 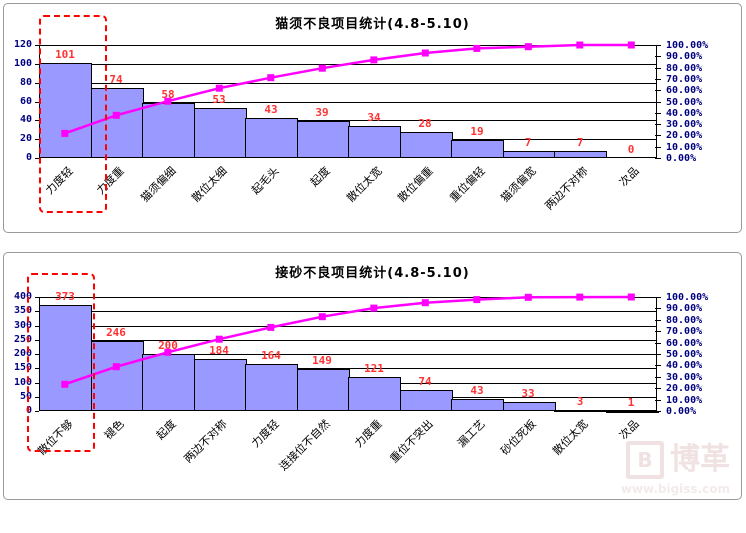 What do you see at coordinates (687, 297) in the screenshot?
I see `pct-axis-tick-label: 100.00%` at bounding box center [687, 297].